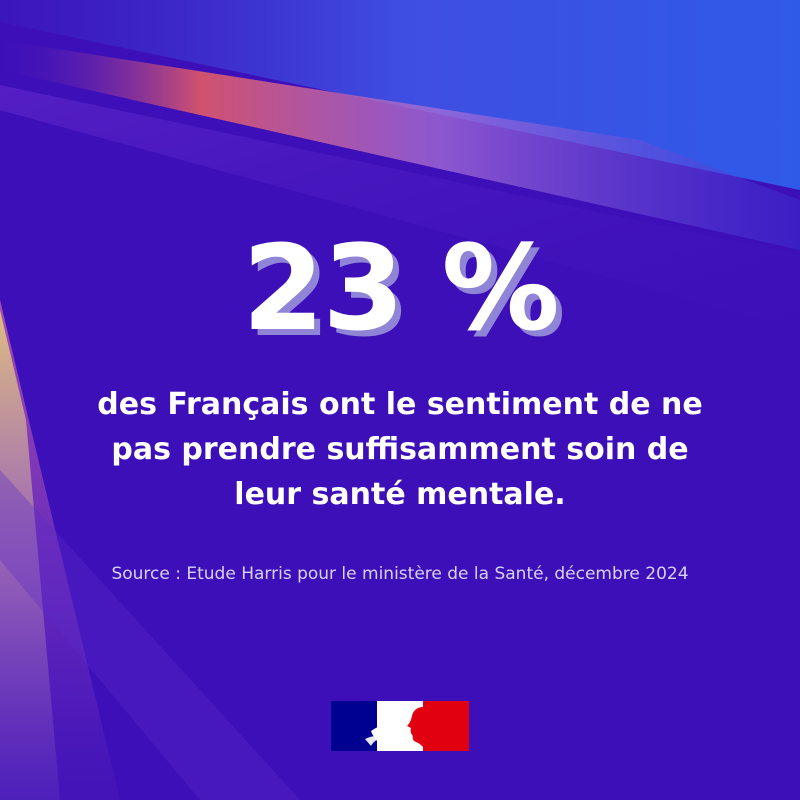 This screenshot has height=800, width=800. What do you see at coordinates (400, 494) in the screenshot?
I see `statement-line: leur santé mentale.` at bounding box center [400, 494].